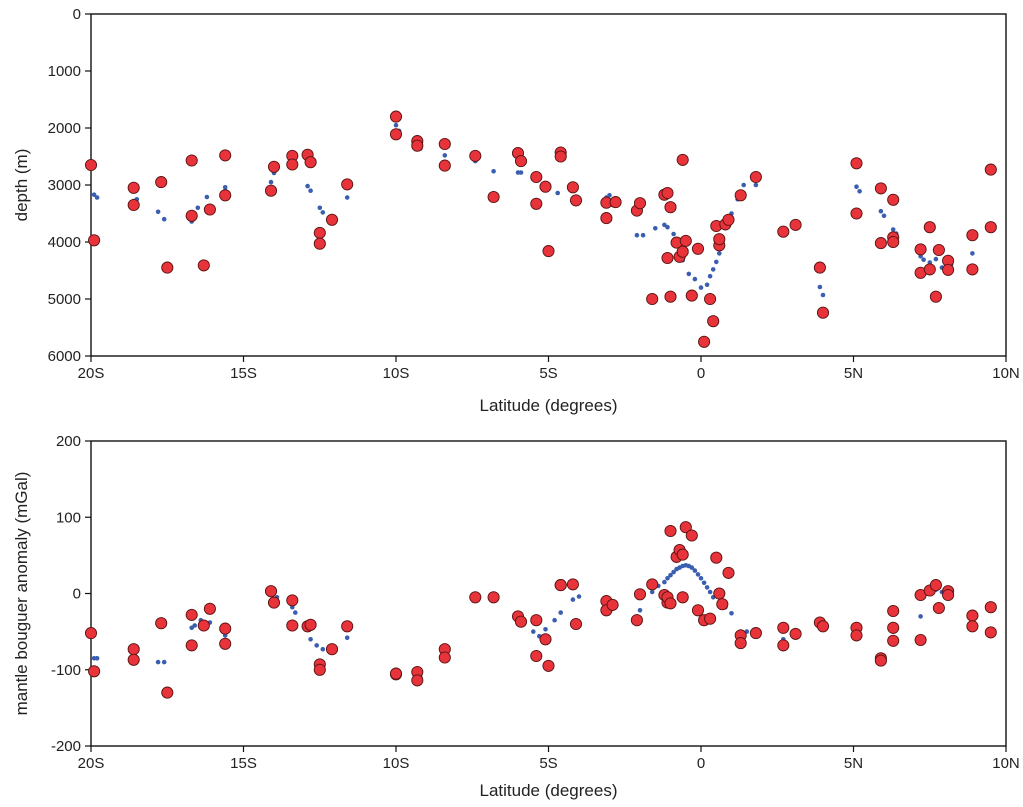  Describe the element at coordinates (68, 441) in the screenshot. I see `y-tick-label: 200` at that location.